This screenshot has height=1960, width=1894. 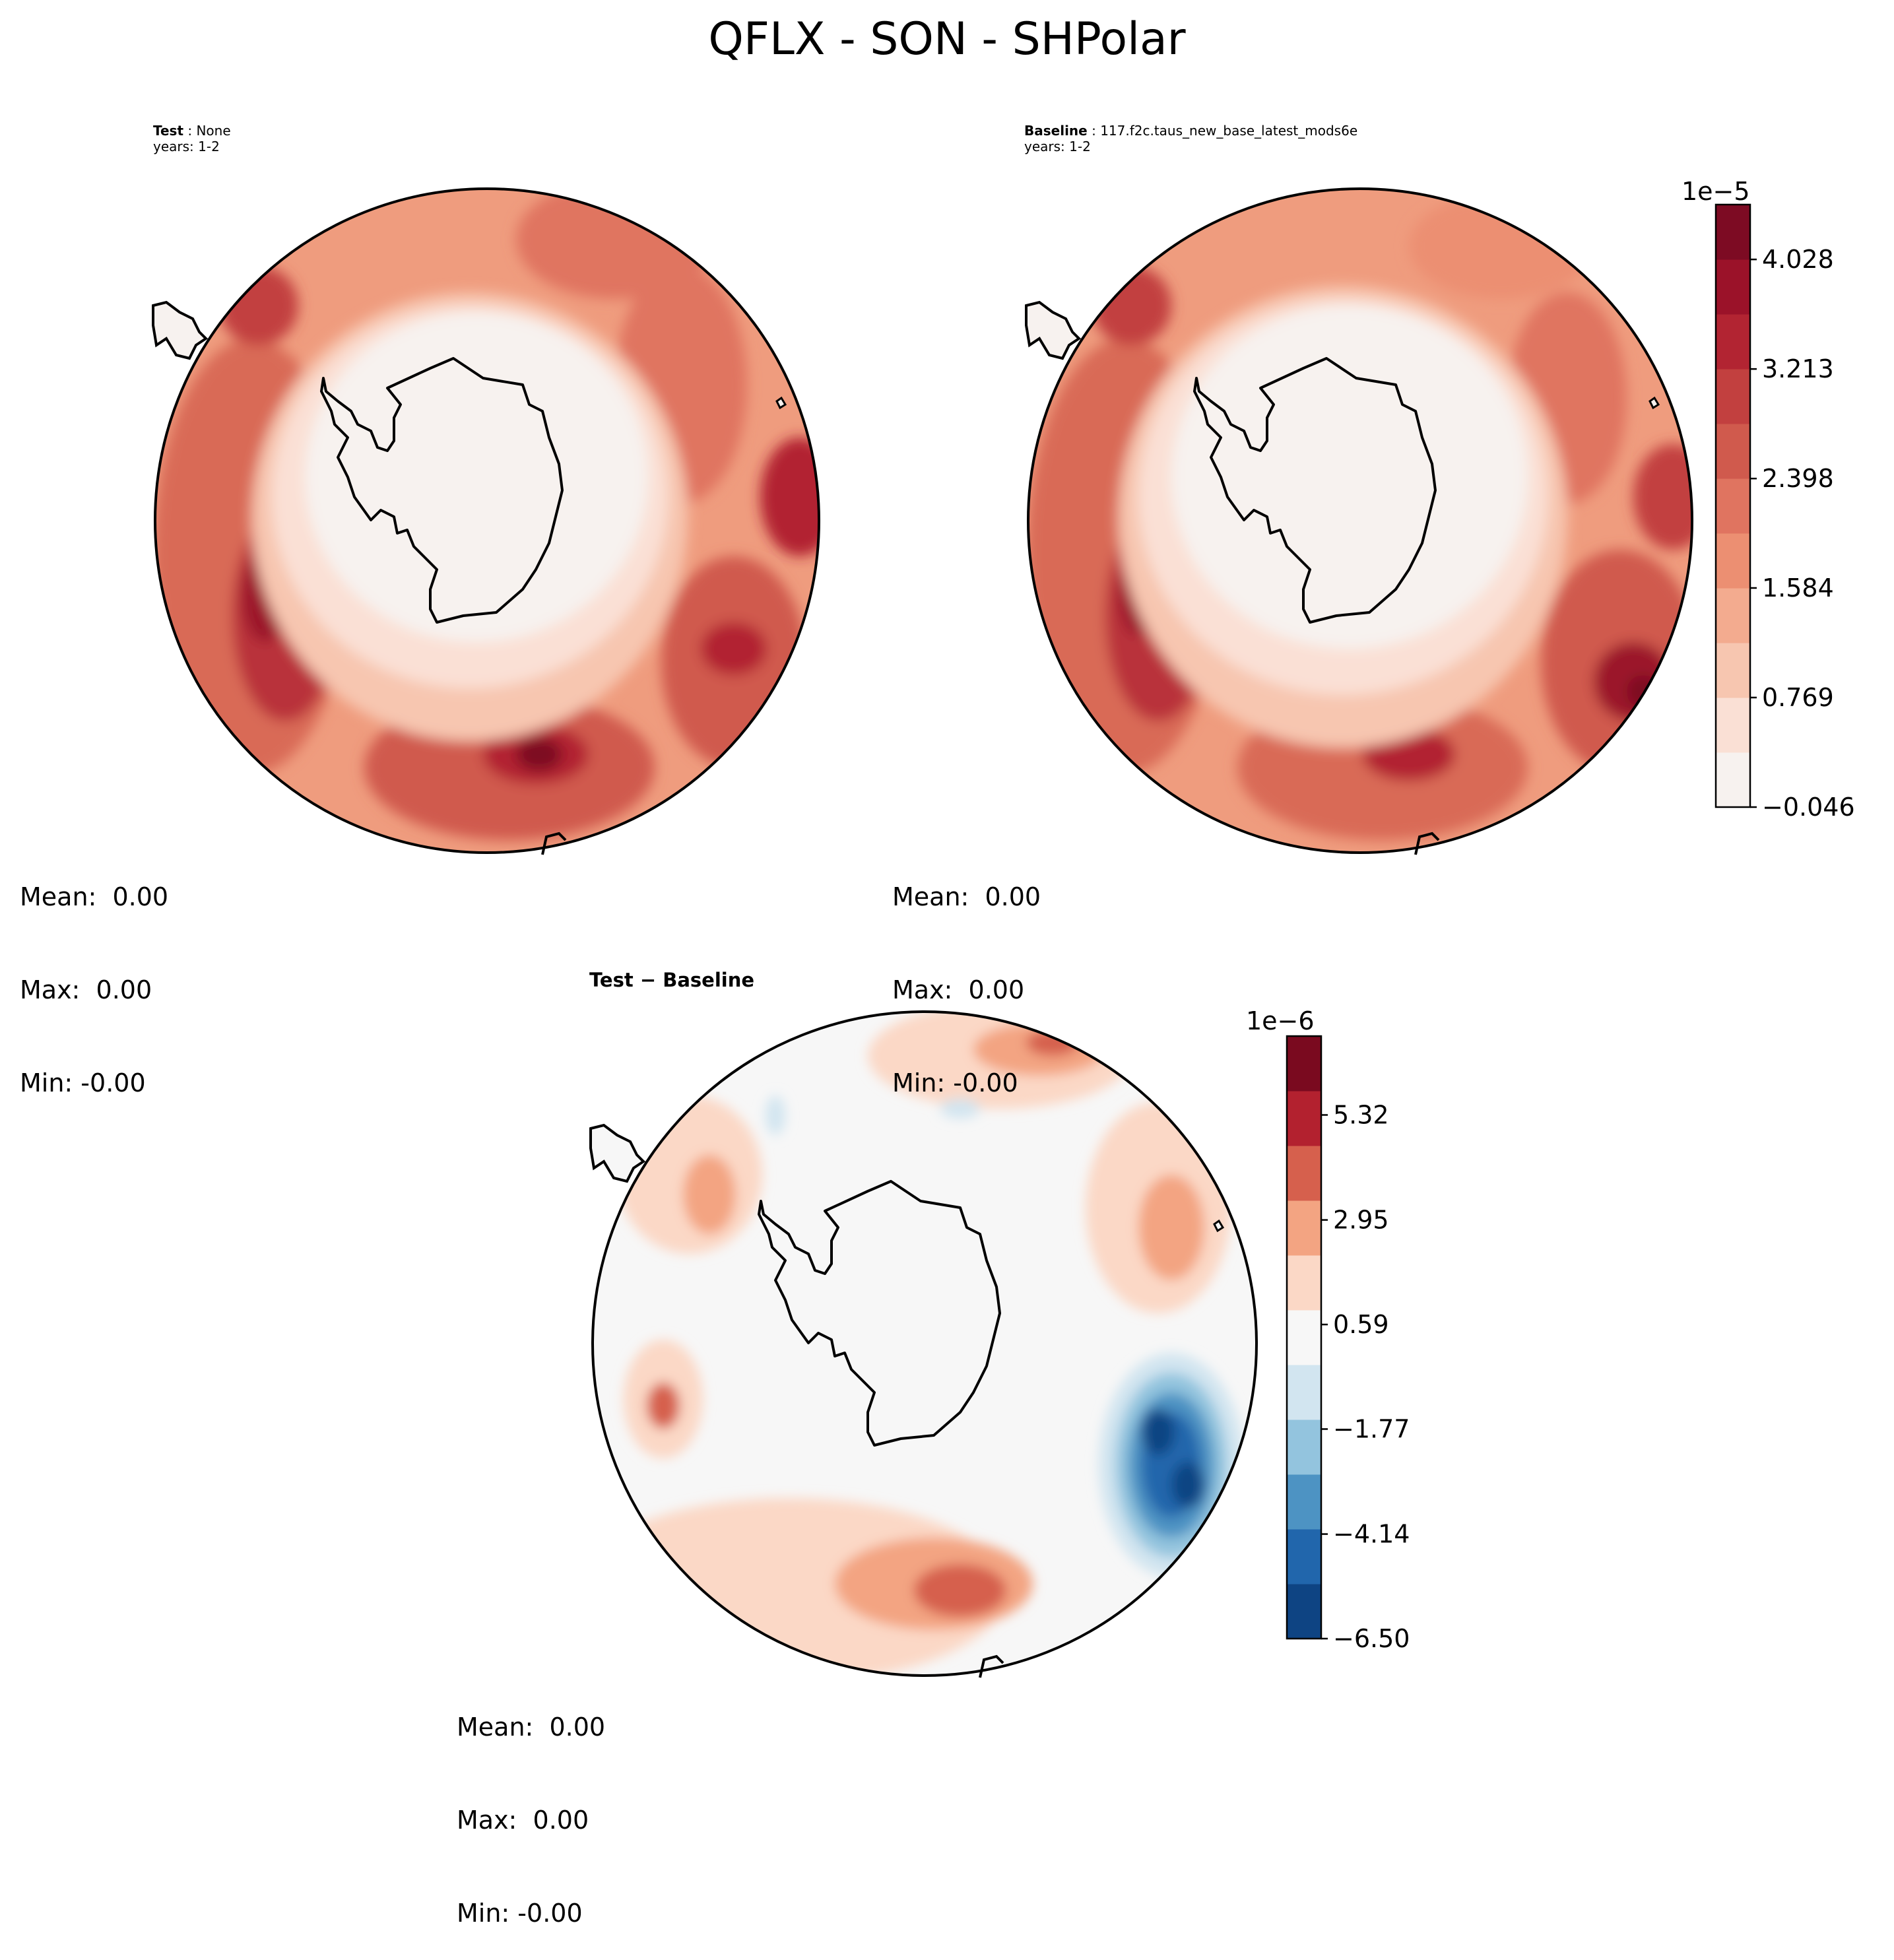 I want to click on baseline-colorbar-tick-label: 4.028, so click(x=1798, y=259).